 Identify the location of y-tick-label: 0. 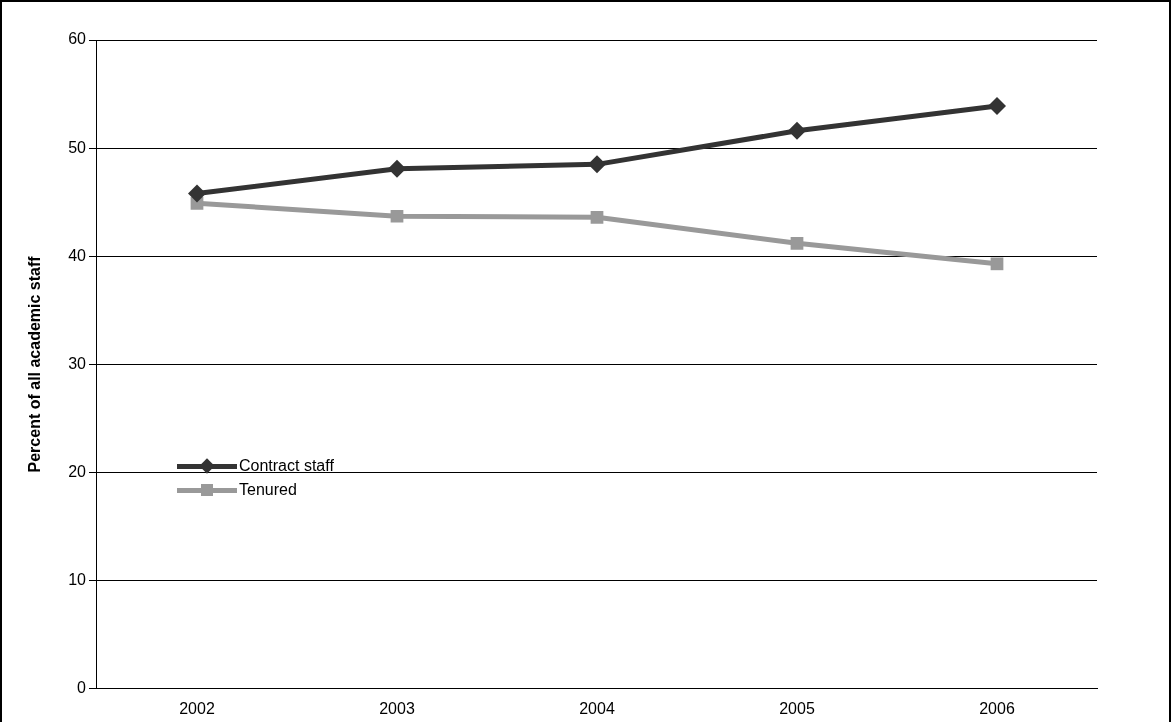
(82, 688).